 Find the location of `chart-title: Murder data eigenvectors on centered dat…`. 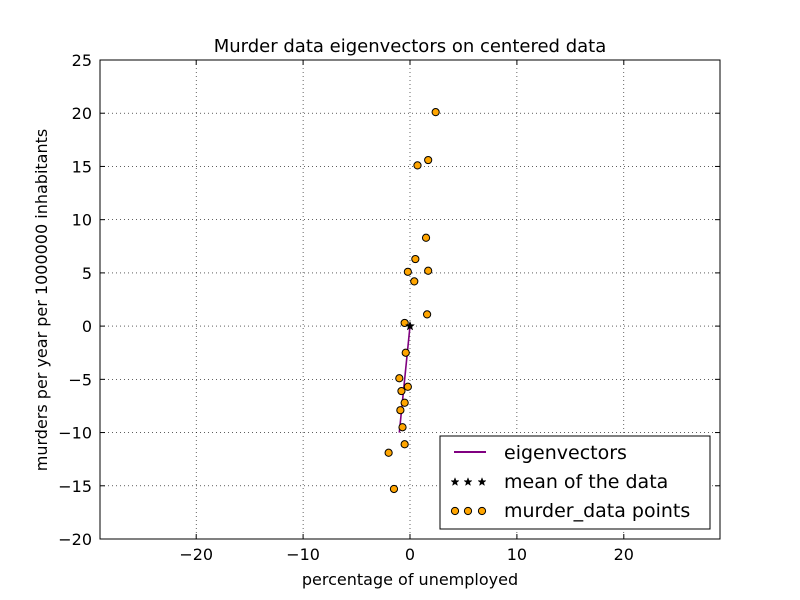

chart-title: Murder data eigenvectors on centered dat… is located at coordinates (410, 46).